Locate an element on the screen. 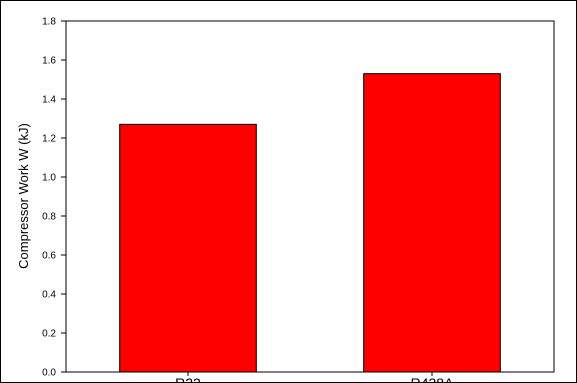  y-tick-label: 0.4 is located at coordinates (49, 295).